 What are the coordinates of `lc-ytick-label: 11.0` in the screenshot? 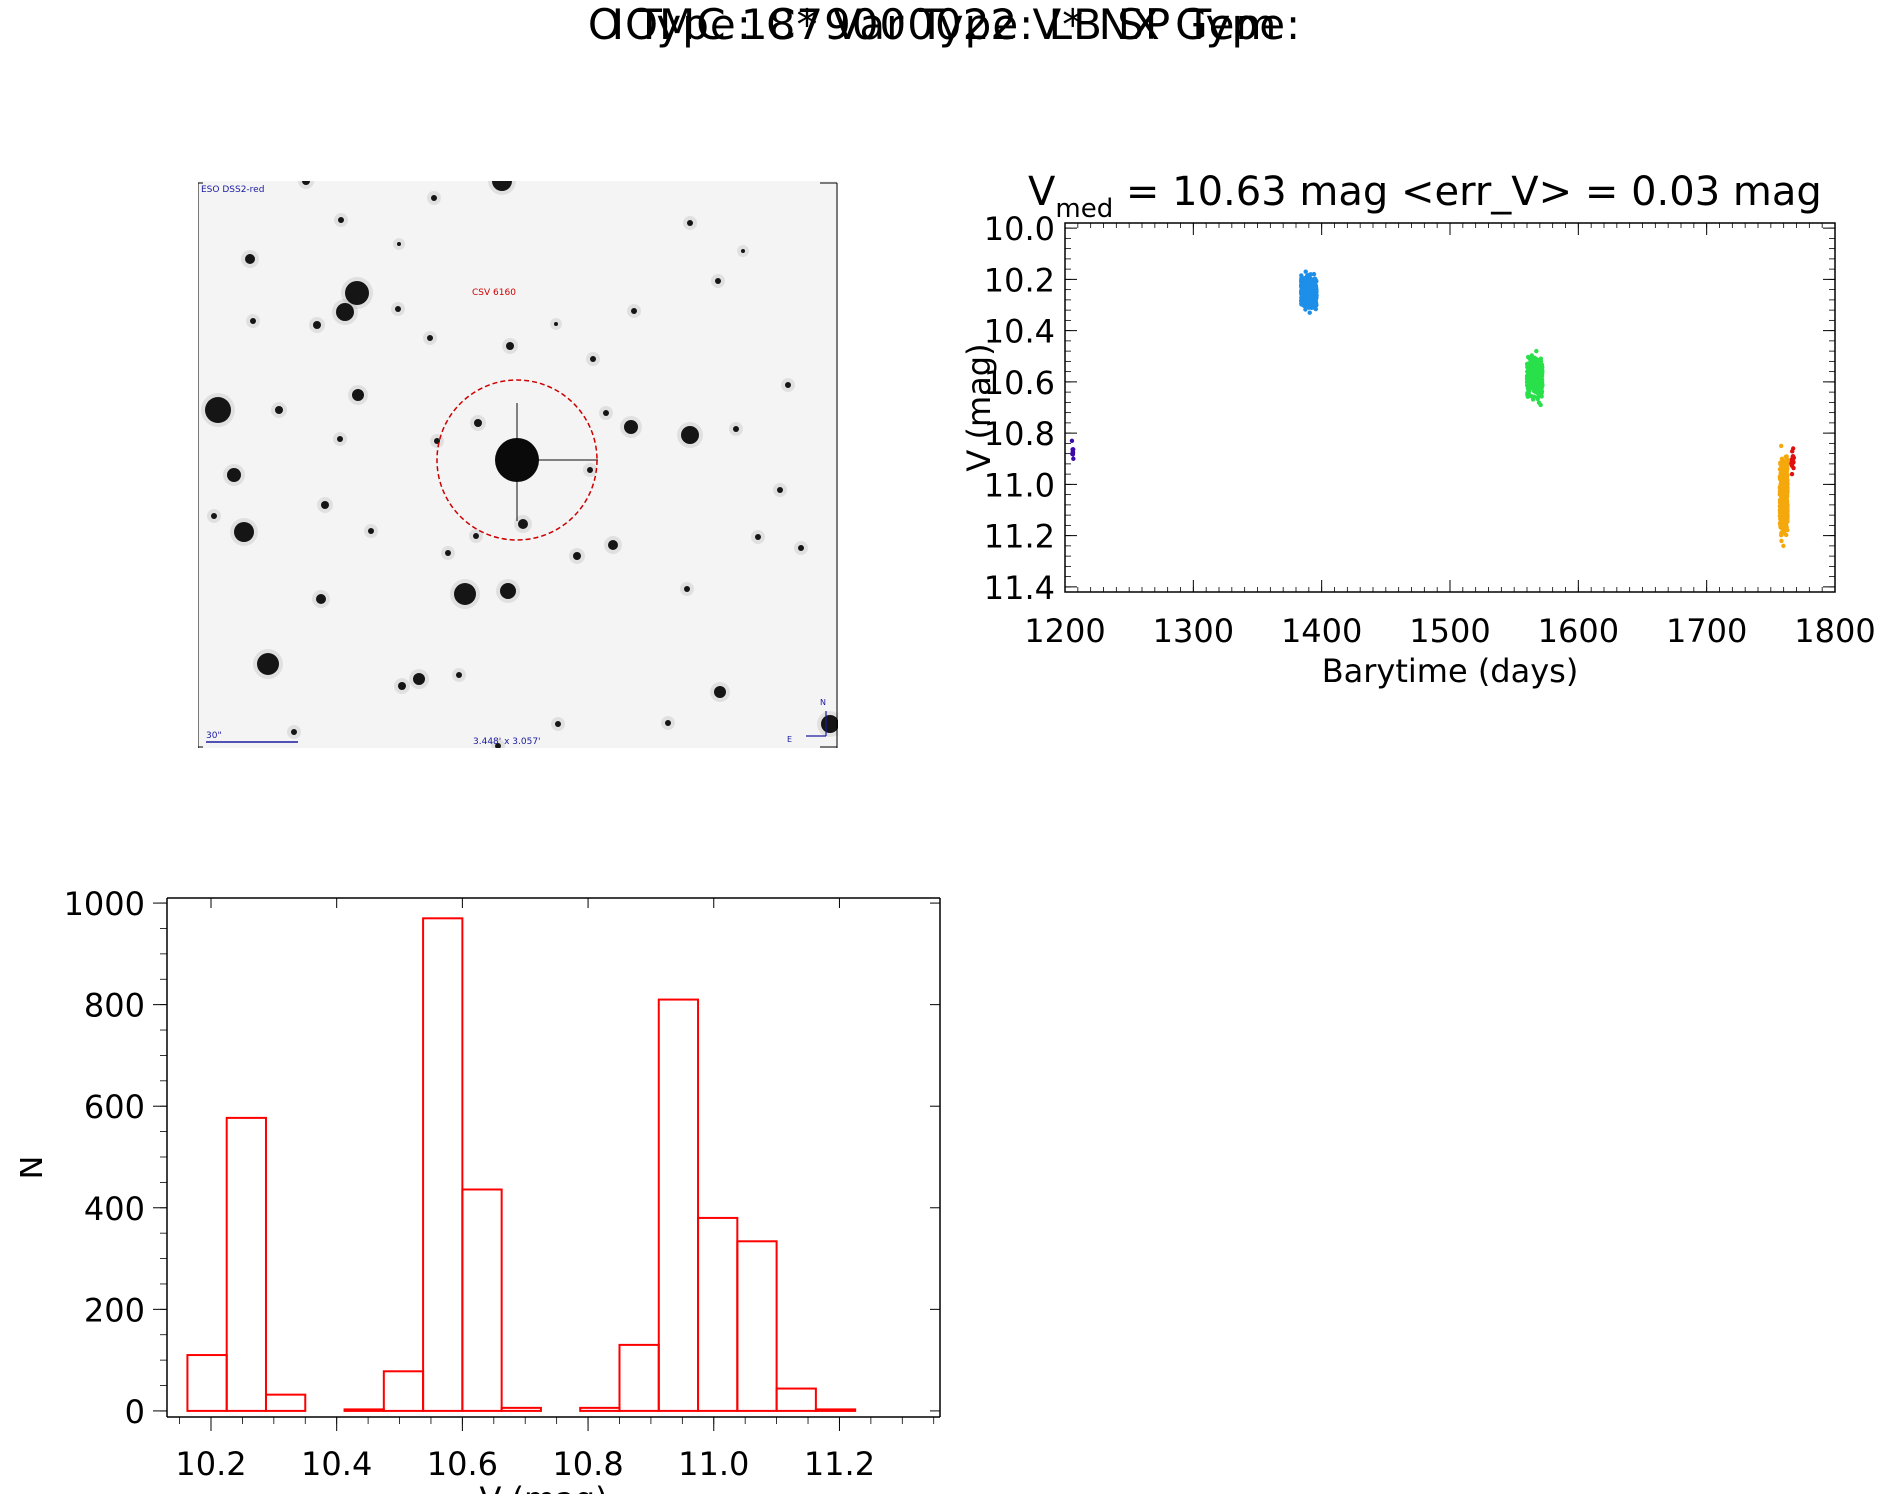 It's located at (1019, 485).